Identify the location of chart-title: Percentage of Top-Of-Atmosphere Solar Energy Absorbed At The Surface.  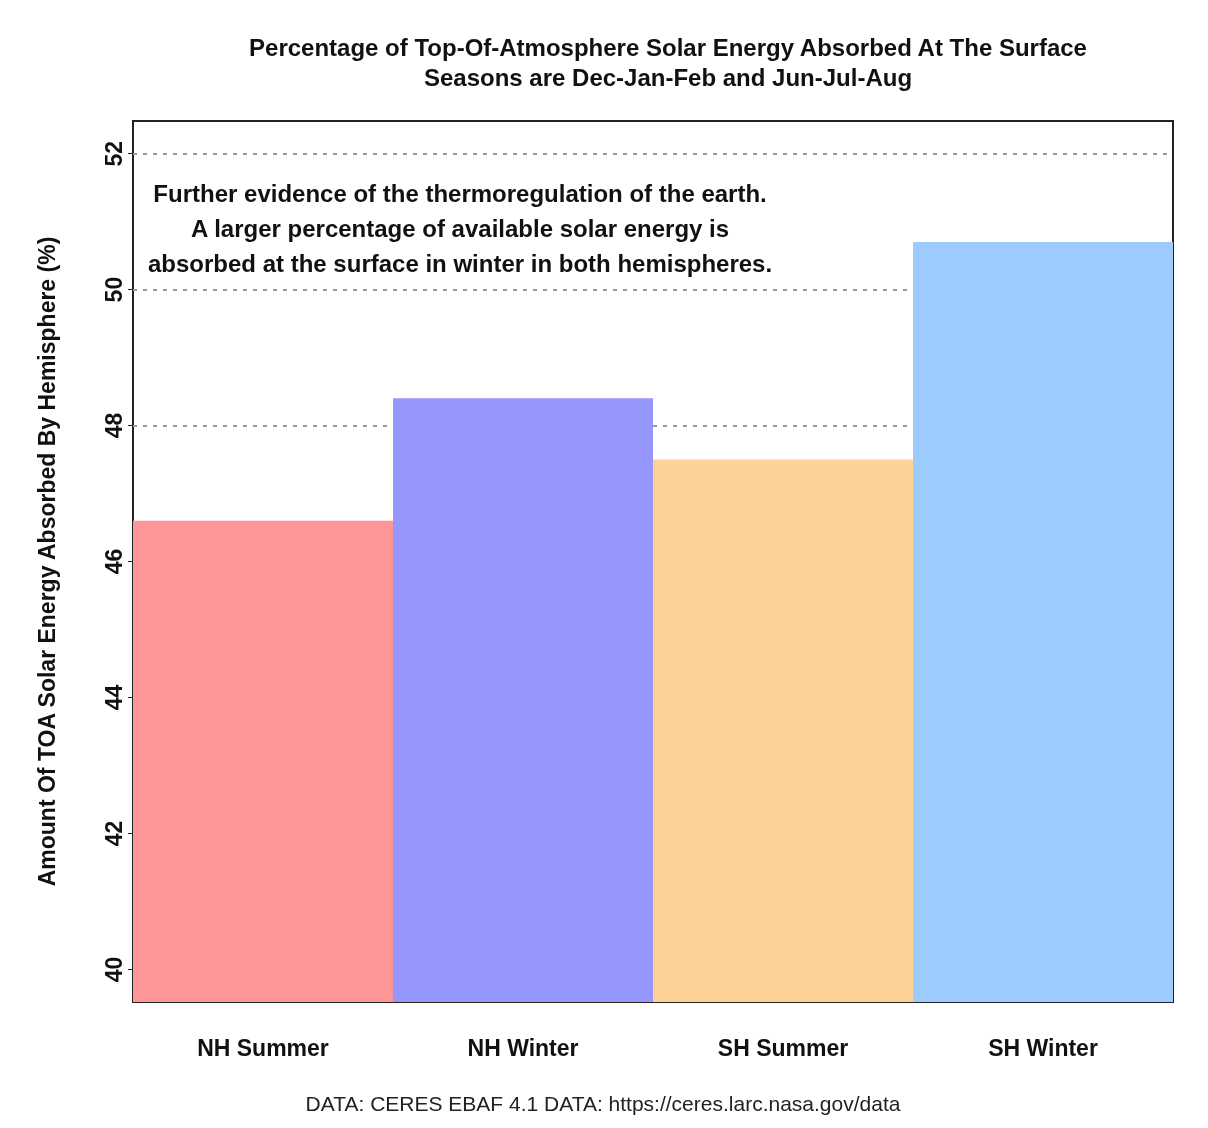
(668, 47).